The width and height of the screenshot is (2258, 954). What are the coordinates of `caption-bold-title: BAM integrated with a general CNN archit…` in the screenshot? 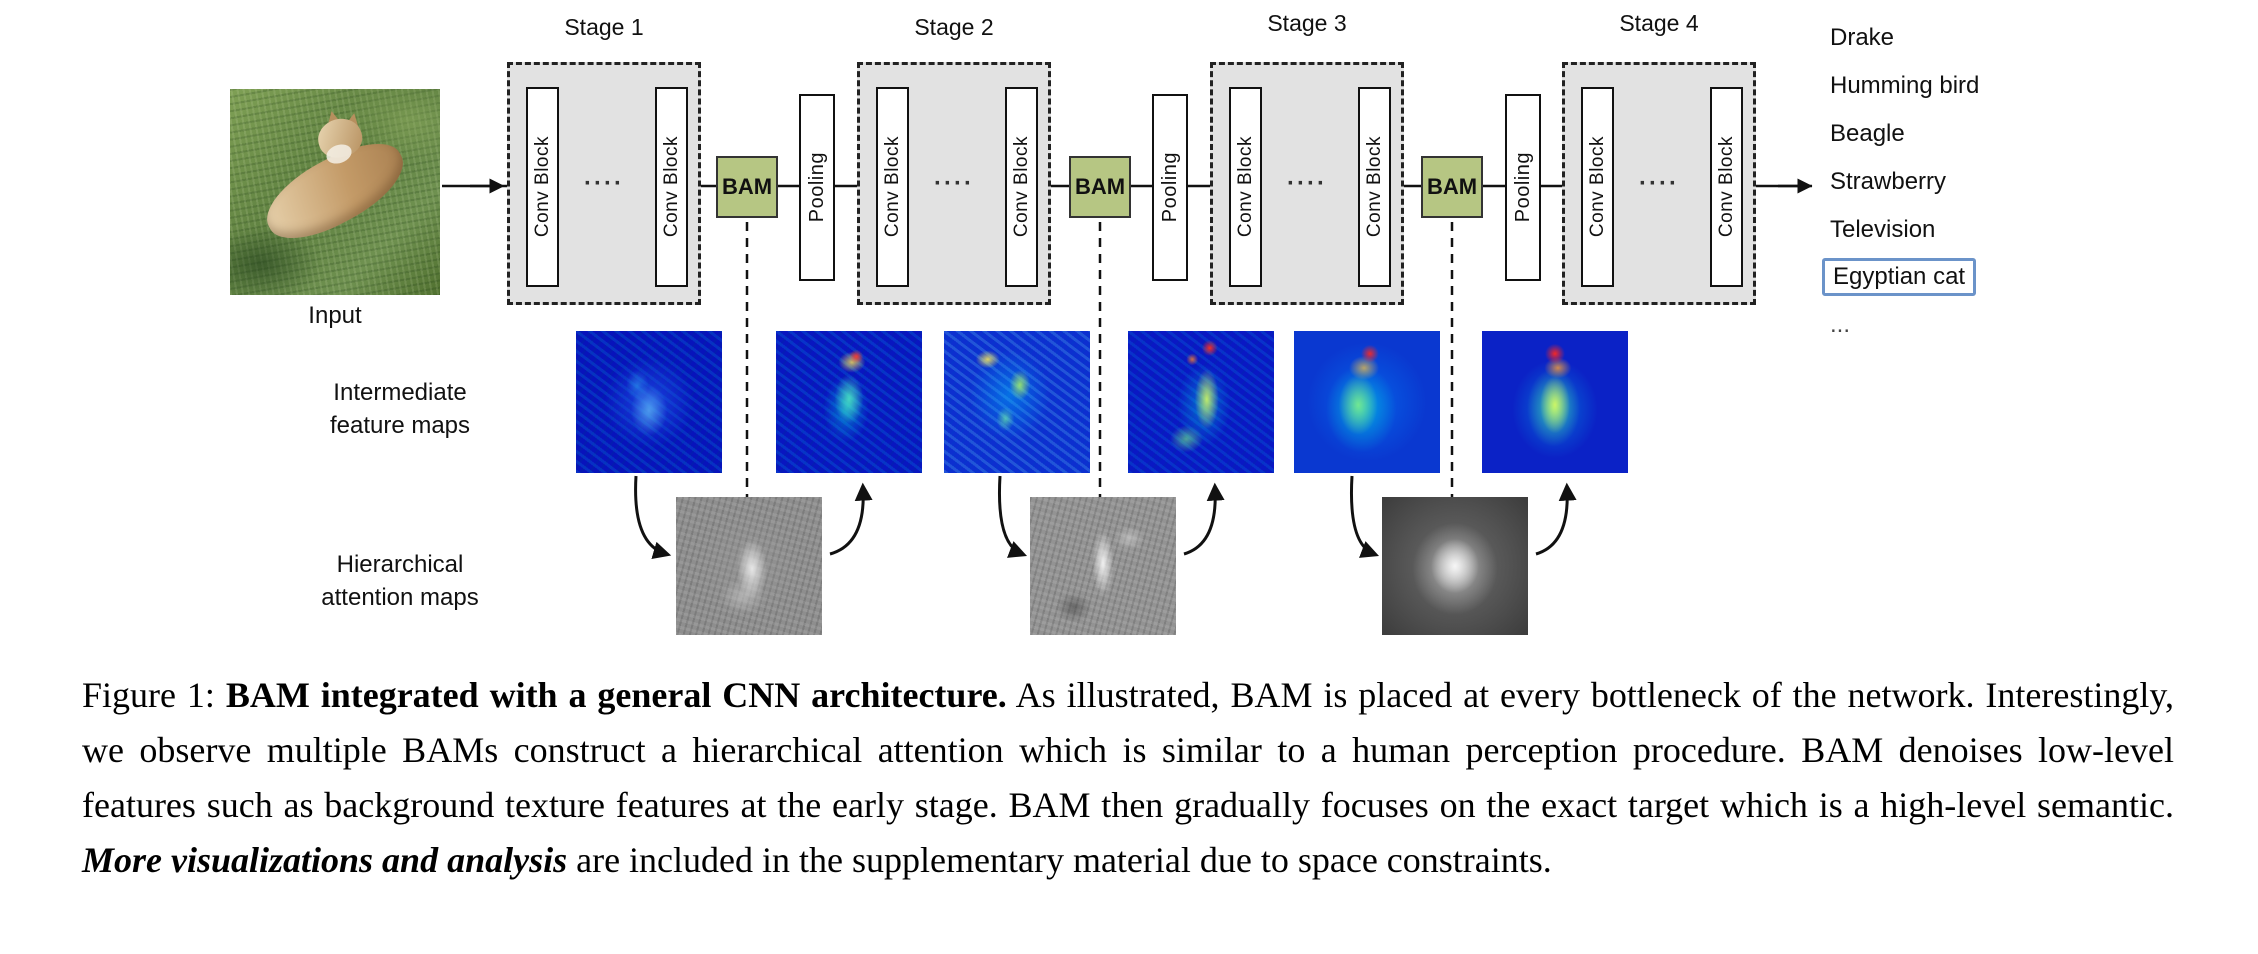 It's located at (616, 695).